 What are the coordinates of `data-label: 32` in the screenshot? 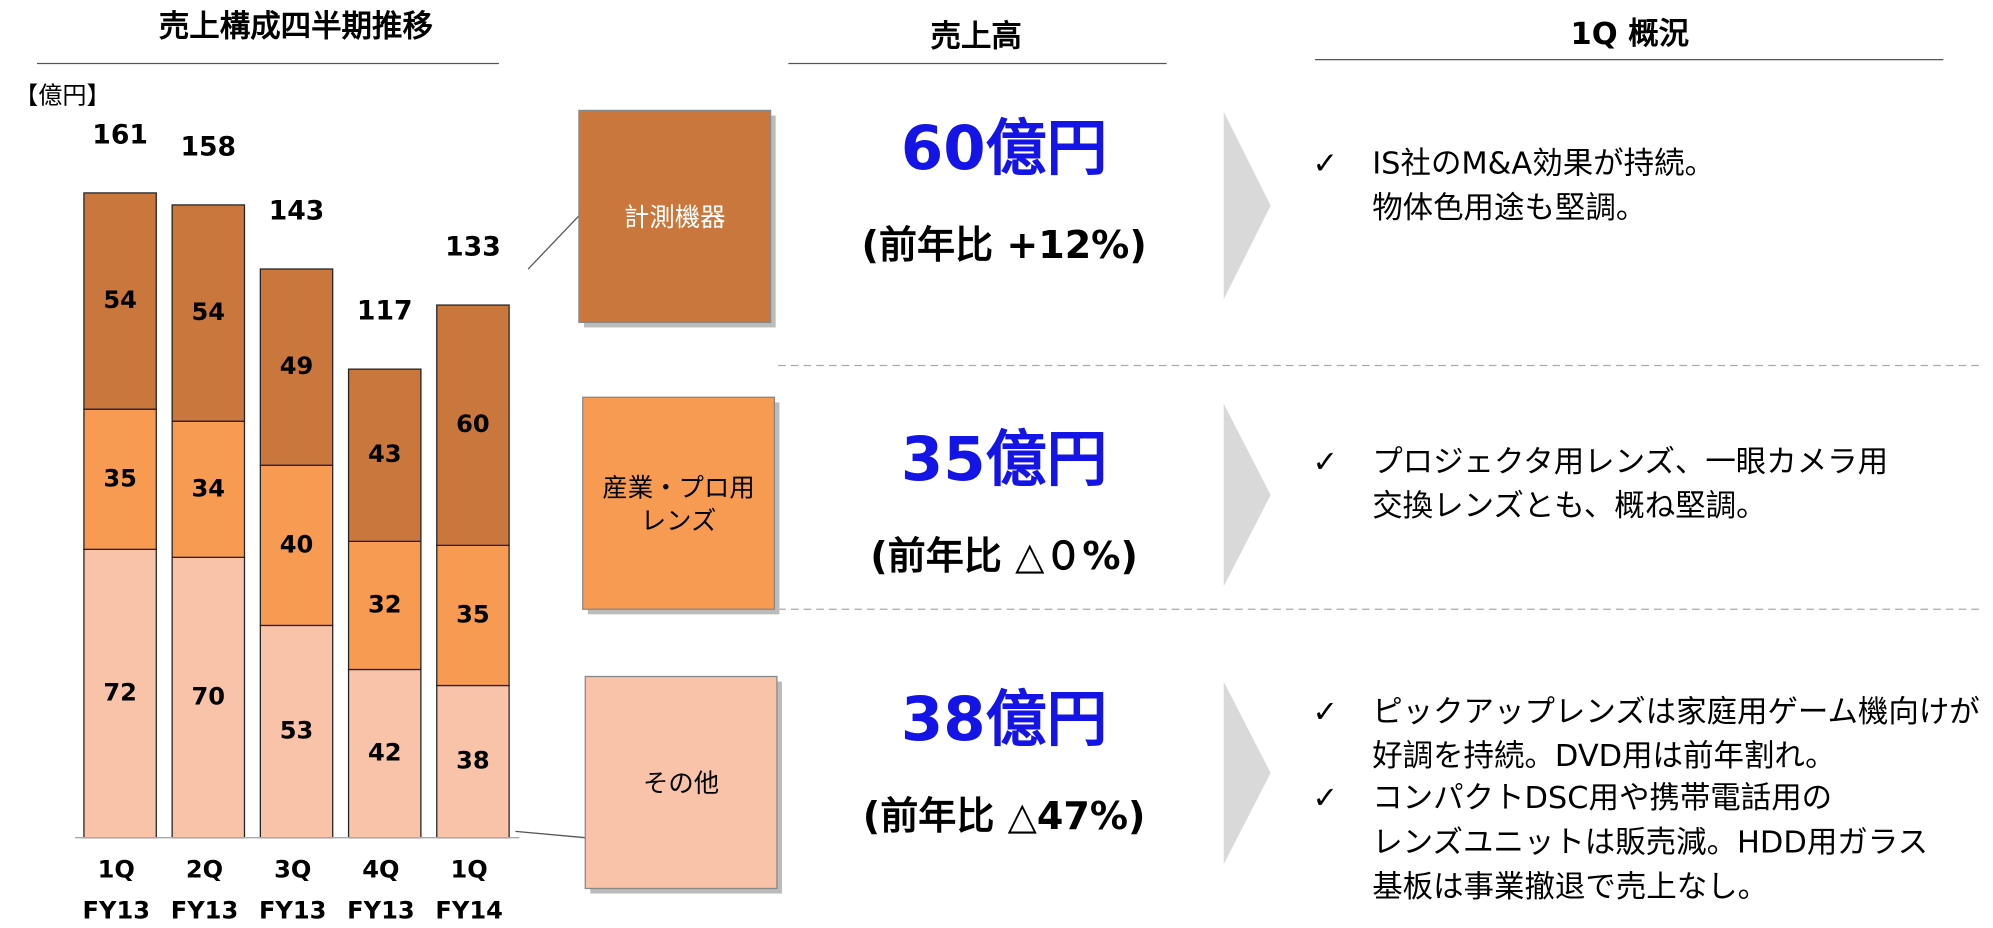 It's located at (385, 604).